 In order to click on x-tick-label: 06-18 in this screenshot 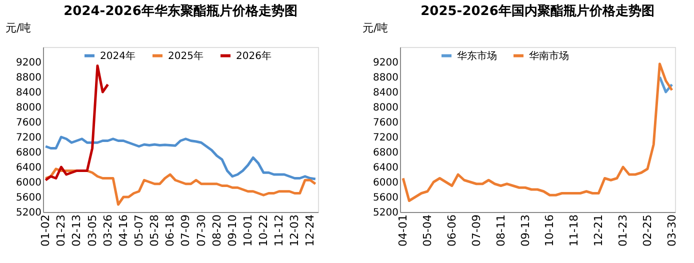, I will do `click(170, 230)`.